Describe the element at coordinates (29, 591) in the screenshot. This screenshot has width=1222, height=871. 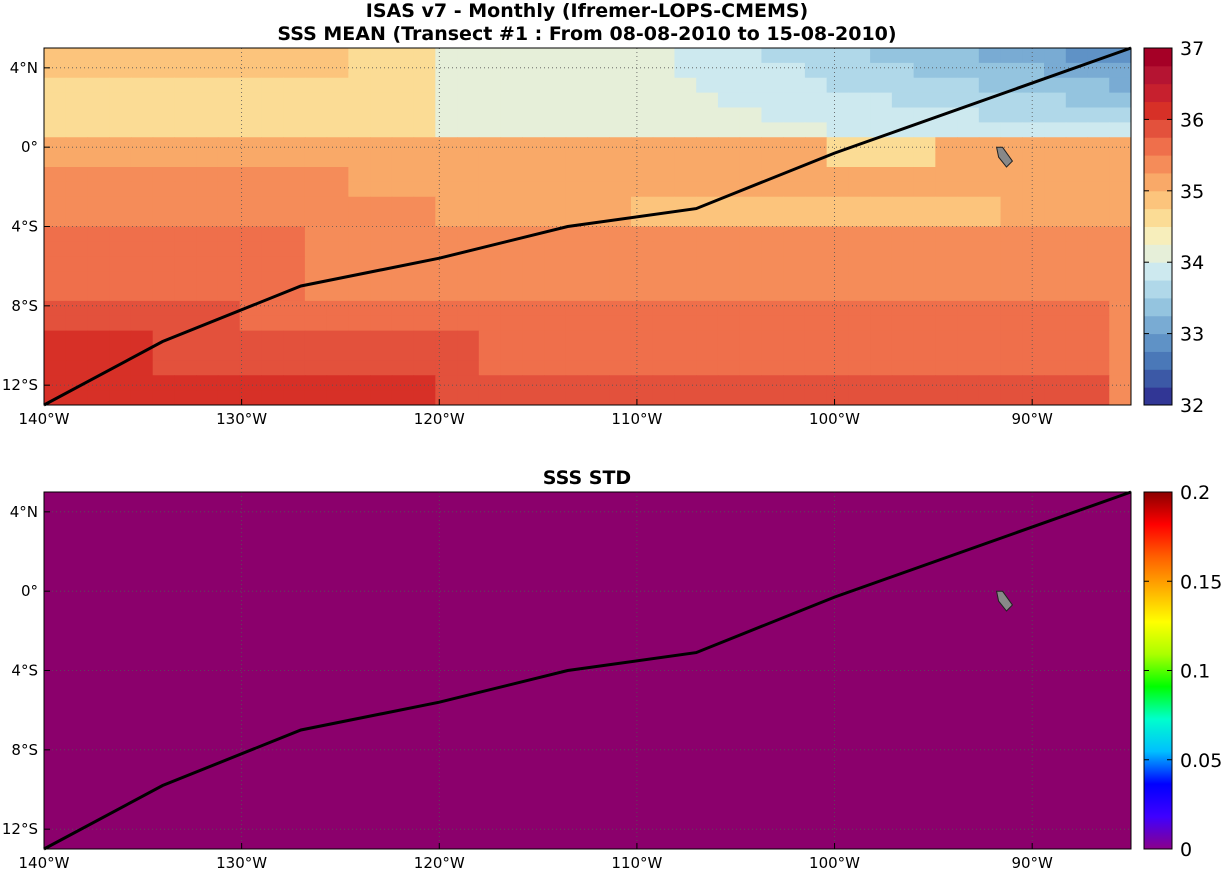
I see `lat-tick-label: 0°` at that location.